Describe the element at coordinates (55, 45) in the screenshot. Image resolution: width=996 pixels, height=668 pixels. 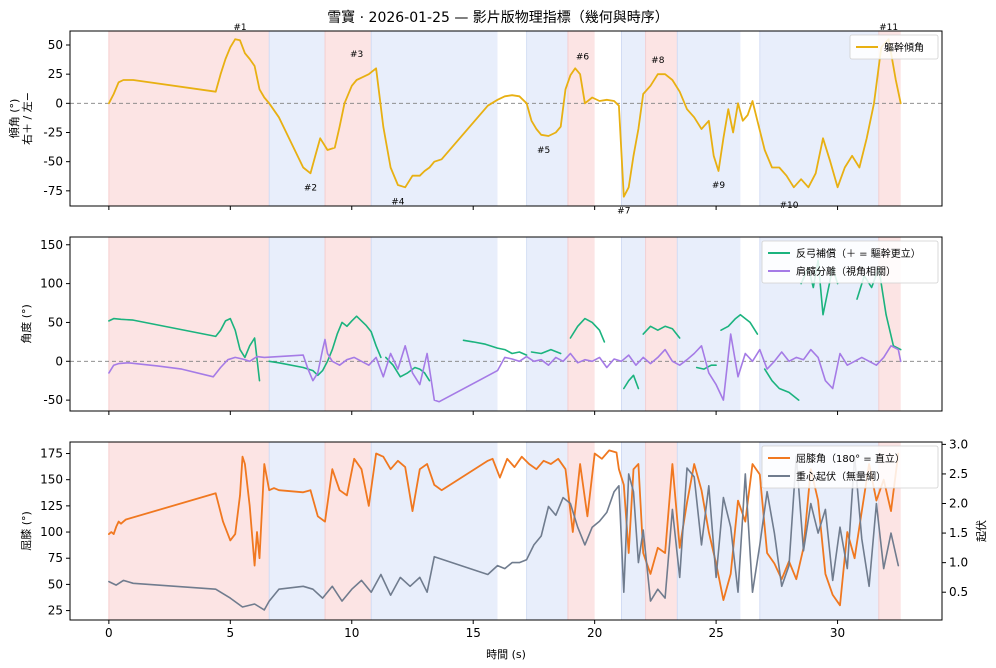
I see `tilt-y-tick-label: 50` at that location.